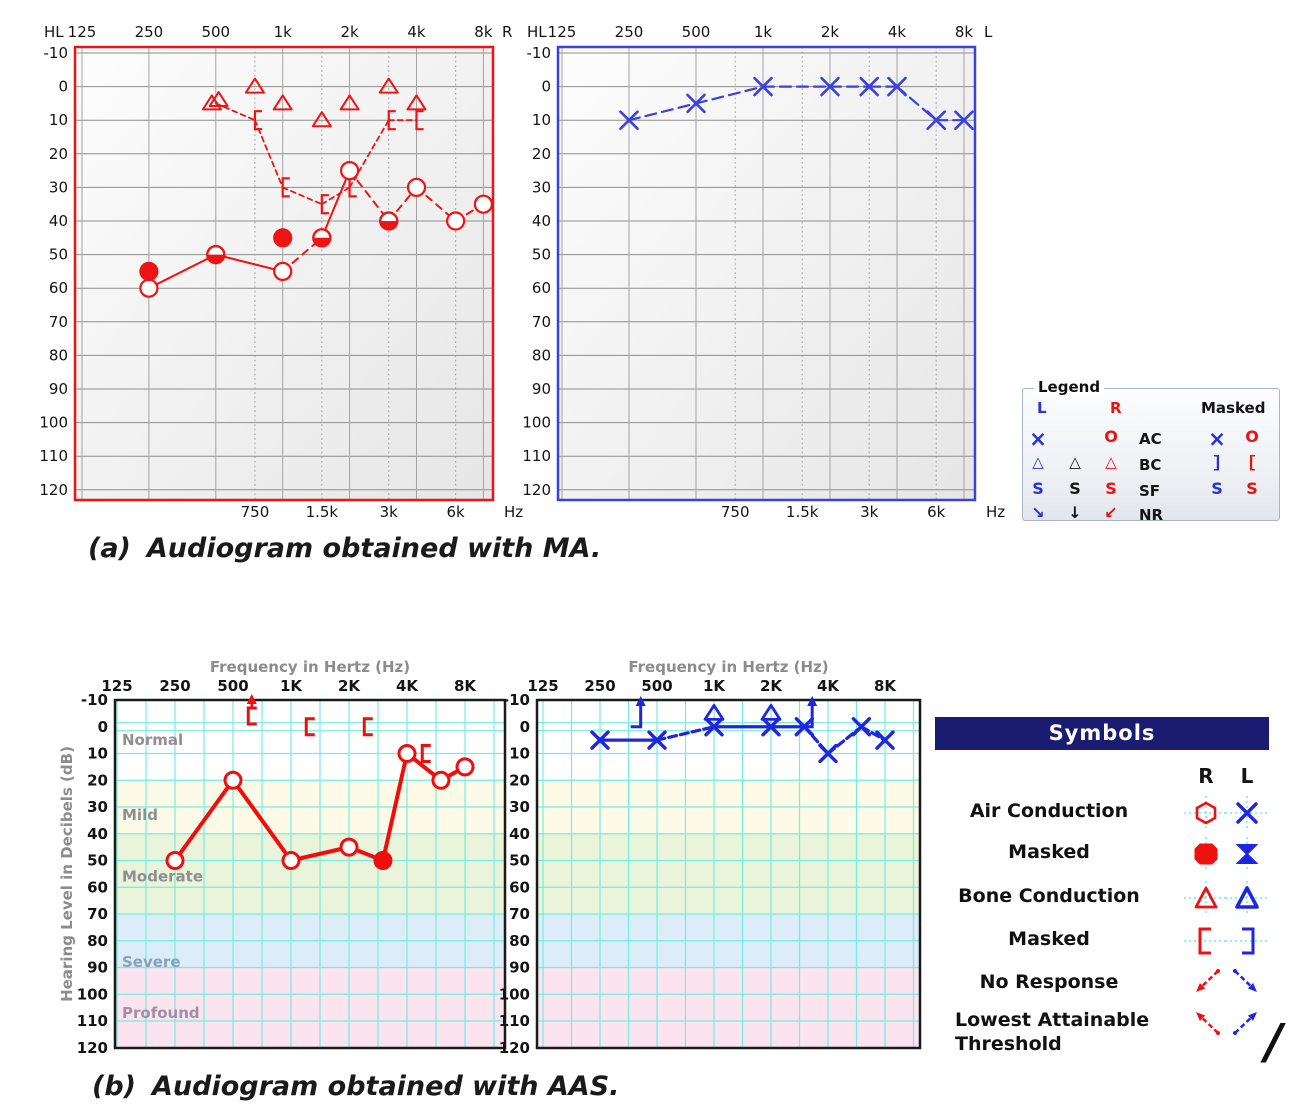 Image resolution: width=1300 pixels, height=1113 pixels. Describe the element at coordinates (1075, 512) in the screenshot. I see `legend-symbol: ↓` at that location.